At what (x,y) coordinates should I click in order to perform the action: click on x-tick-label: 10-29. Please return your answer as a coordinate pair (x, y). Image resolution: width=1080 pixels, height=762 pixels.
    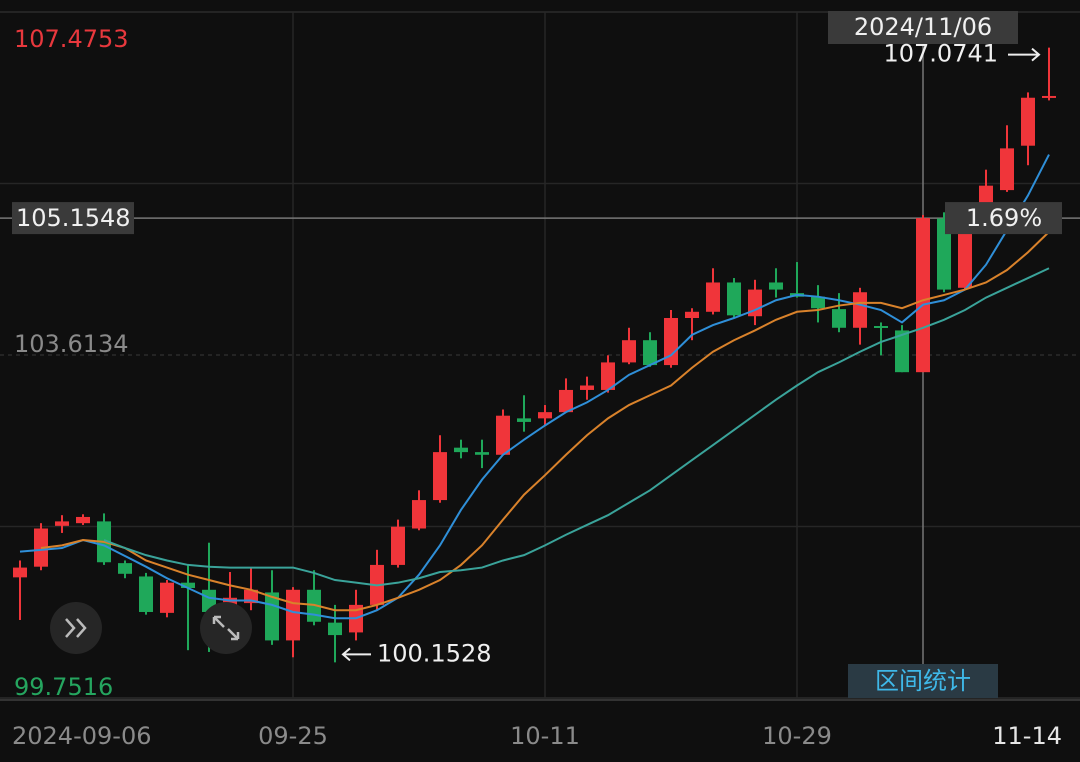
    Looking at the image, I should click on (797, 736).